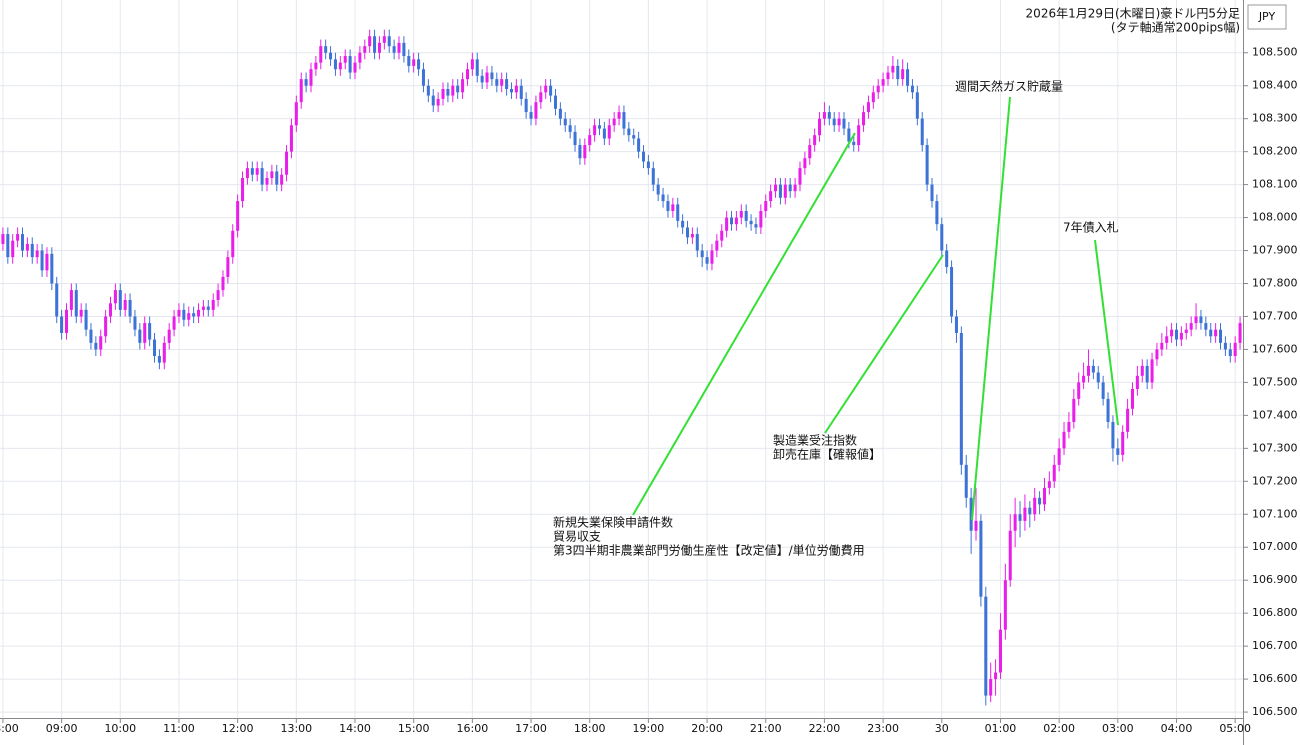 The width and height of the screenshot is (1300, 745). What do you see at coordinates (613, 522) in the screenshot?
I see `annotation-text: 新規失業保険申請件数` at bounding box center [613, 522].